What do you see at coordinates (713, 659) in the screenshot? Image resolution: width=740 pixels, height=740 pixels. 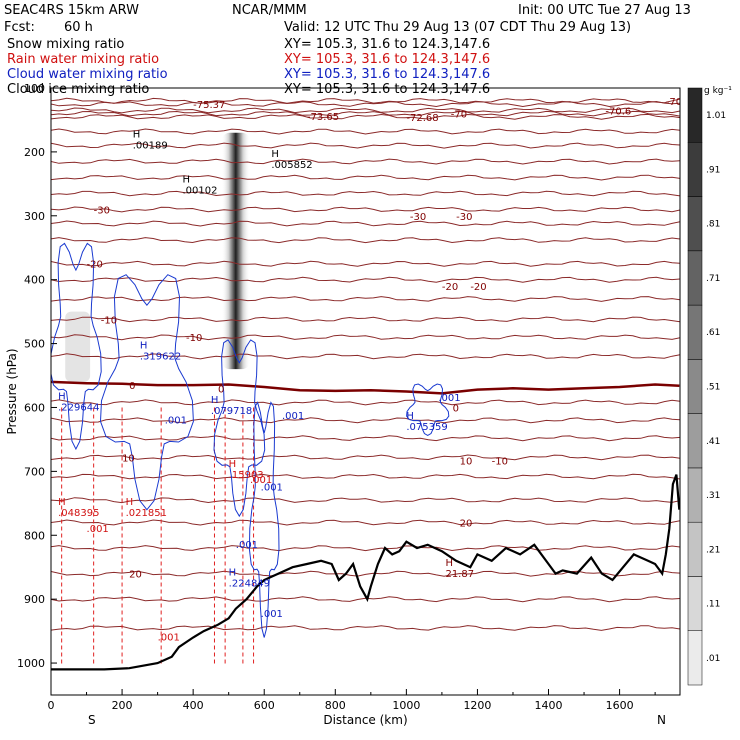 I see `colorbar-label: .01` at bounding box center [713, 659].